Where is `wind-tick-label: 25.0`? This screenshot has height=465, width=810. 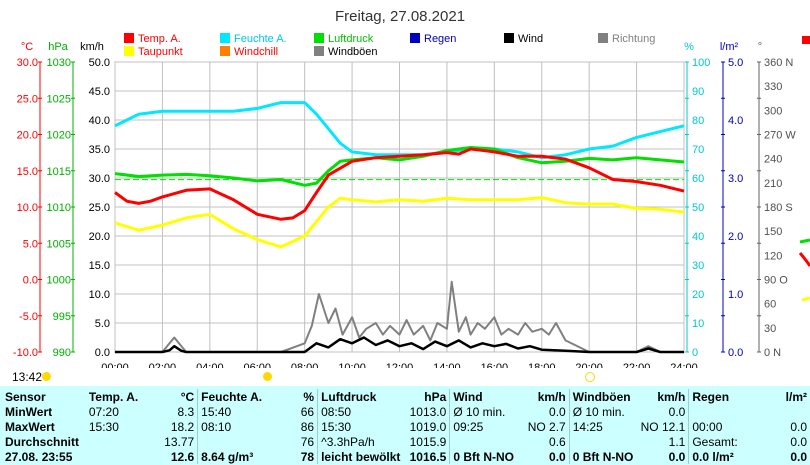 wind-tick-label: 25.0 is located at coordinates (99, 208).